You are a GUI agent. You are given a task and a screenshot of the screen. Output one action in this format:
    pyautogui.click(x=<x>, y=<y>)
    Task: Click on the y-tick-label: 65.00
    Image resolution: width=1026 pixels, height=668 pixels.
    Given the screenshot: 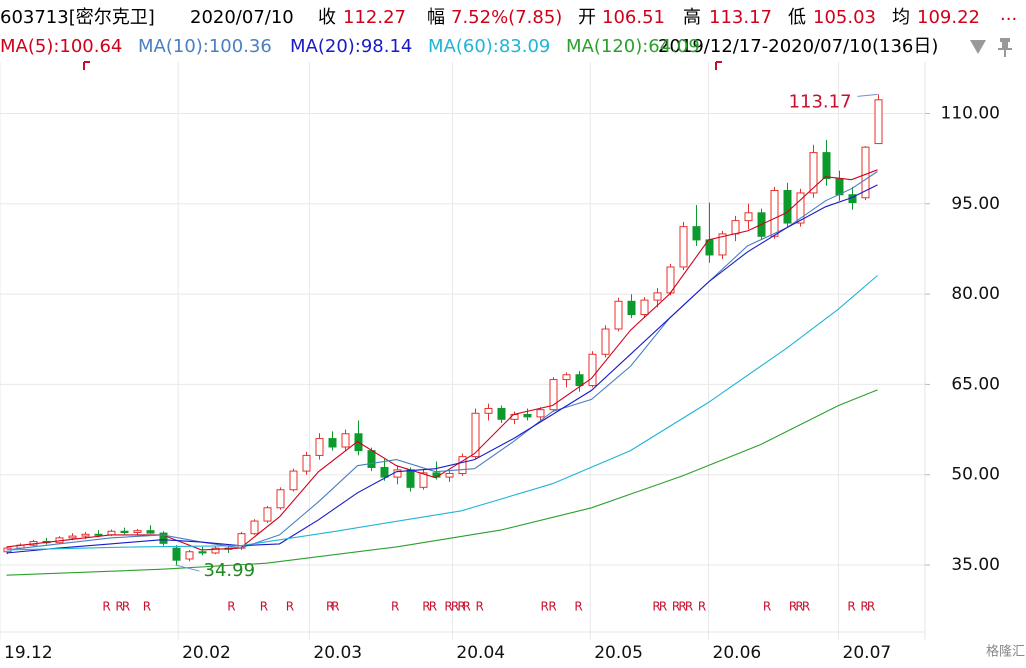 What is the action you would take?
    pyautogui.click(x=975, y=384)
    